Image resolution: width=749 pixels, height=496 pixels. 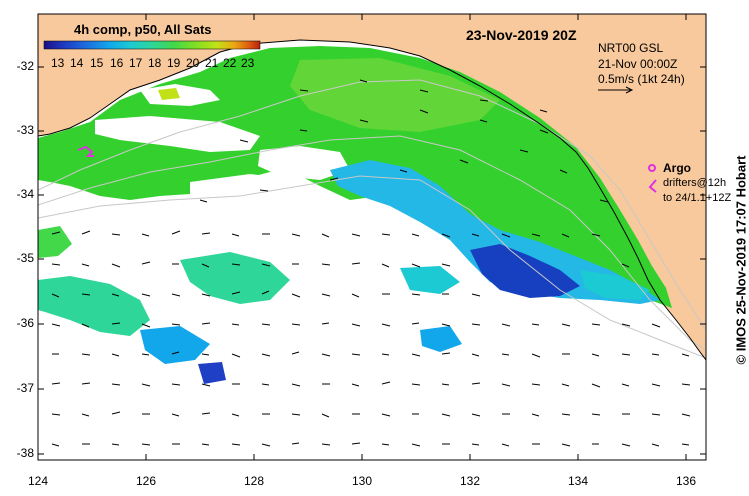 What do you see at coordinates (230, 63) in the screenshot?
I see `colorbar-tick: 22` at bounding box center [230, 63].